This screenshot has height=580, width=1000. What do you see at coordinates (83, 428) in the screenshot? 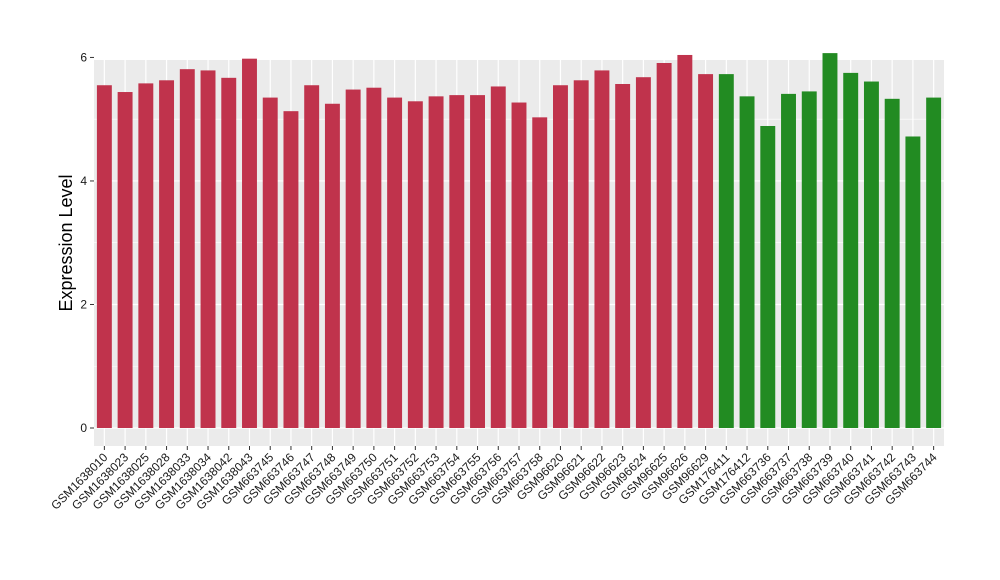
I see `y-tick-label: 0` at bounding box center [83, 428].